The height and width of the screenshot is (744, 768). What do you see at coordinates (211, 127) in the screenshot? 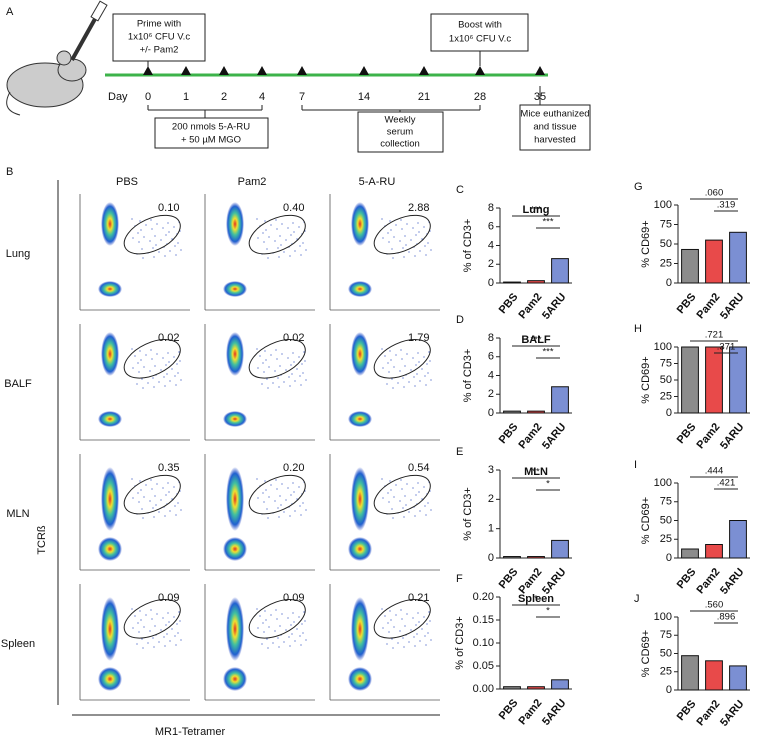
I see `treatment-text: 200 nmols 5-A-RU` at bounding box center [211, 127].